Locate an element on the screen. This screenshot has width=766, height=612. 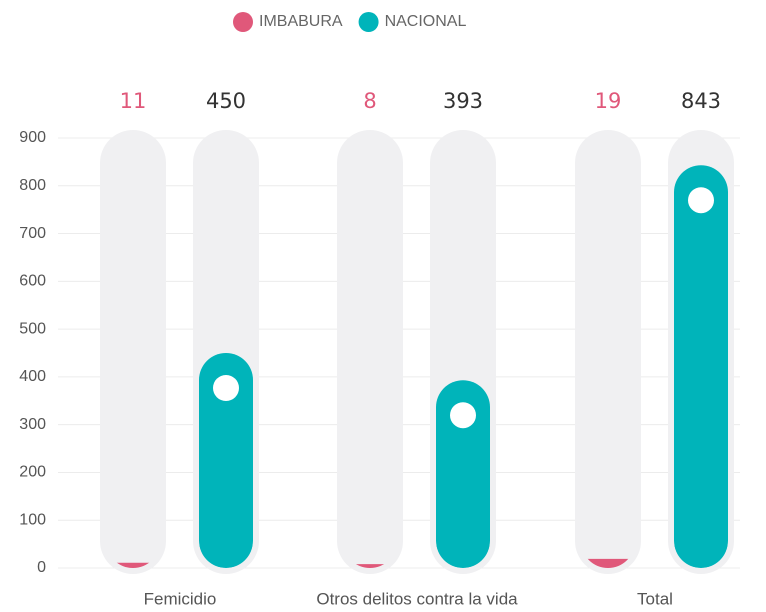
y-tick-label: 500 is located at coordinates (32, 328).